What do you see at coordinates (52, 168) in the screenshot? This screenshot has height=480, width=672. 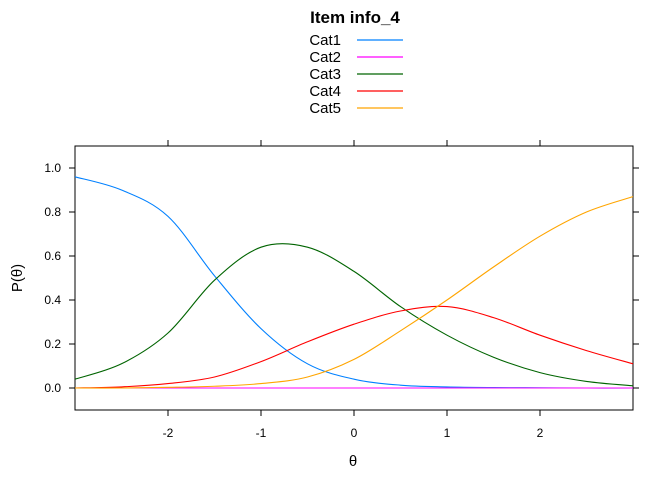 I see `y-tick-label: 1.0` at bounding box center [52, 168].